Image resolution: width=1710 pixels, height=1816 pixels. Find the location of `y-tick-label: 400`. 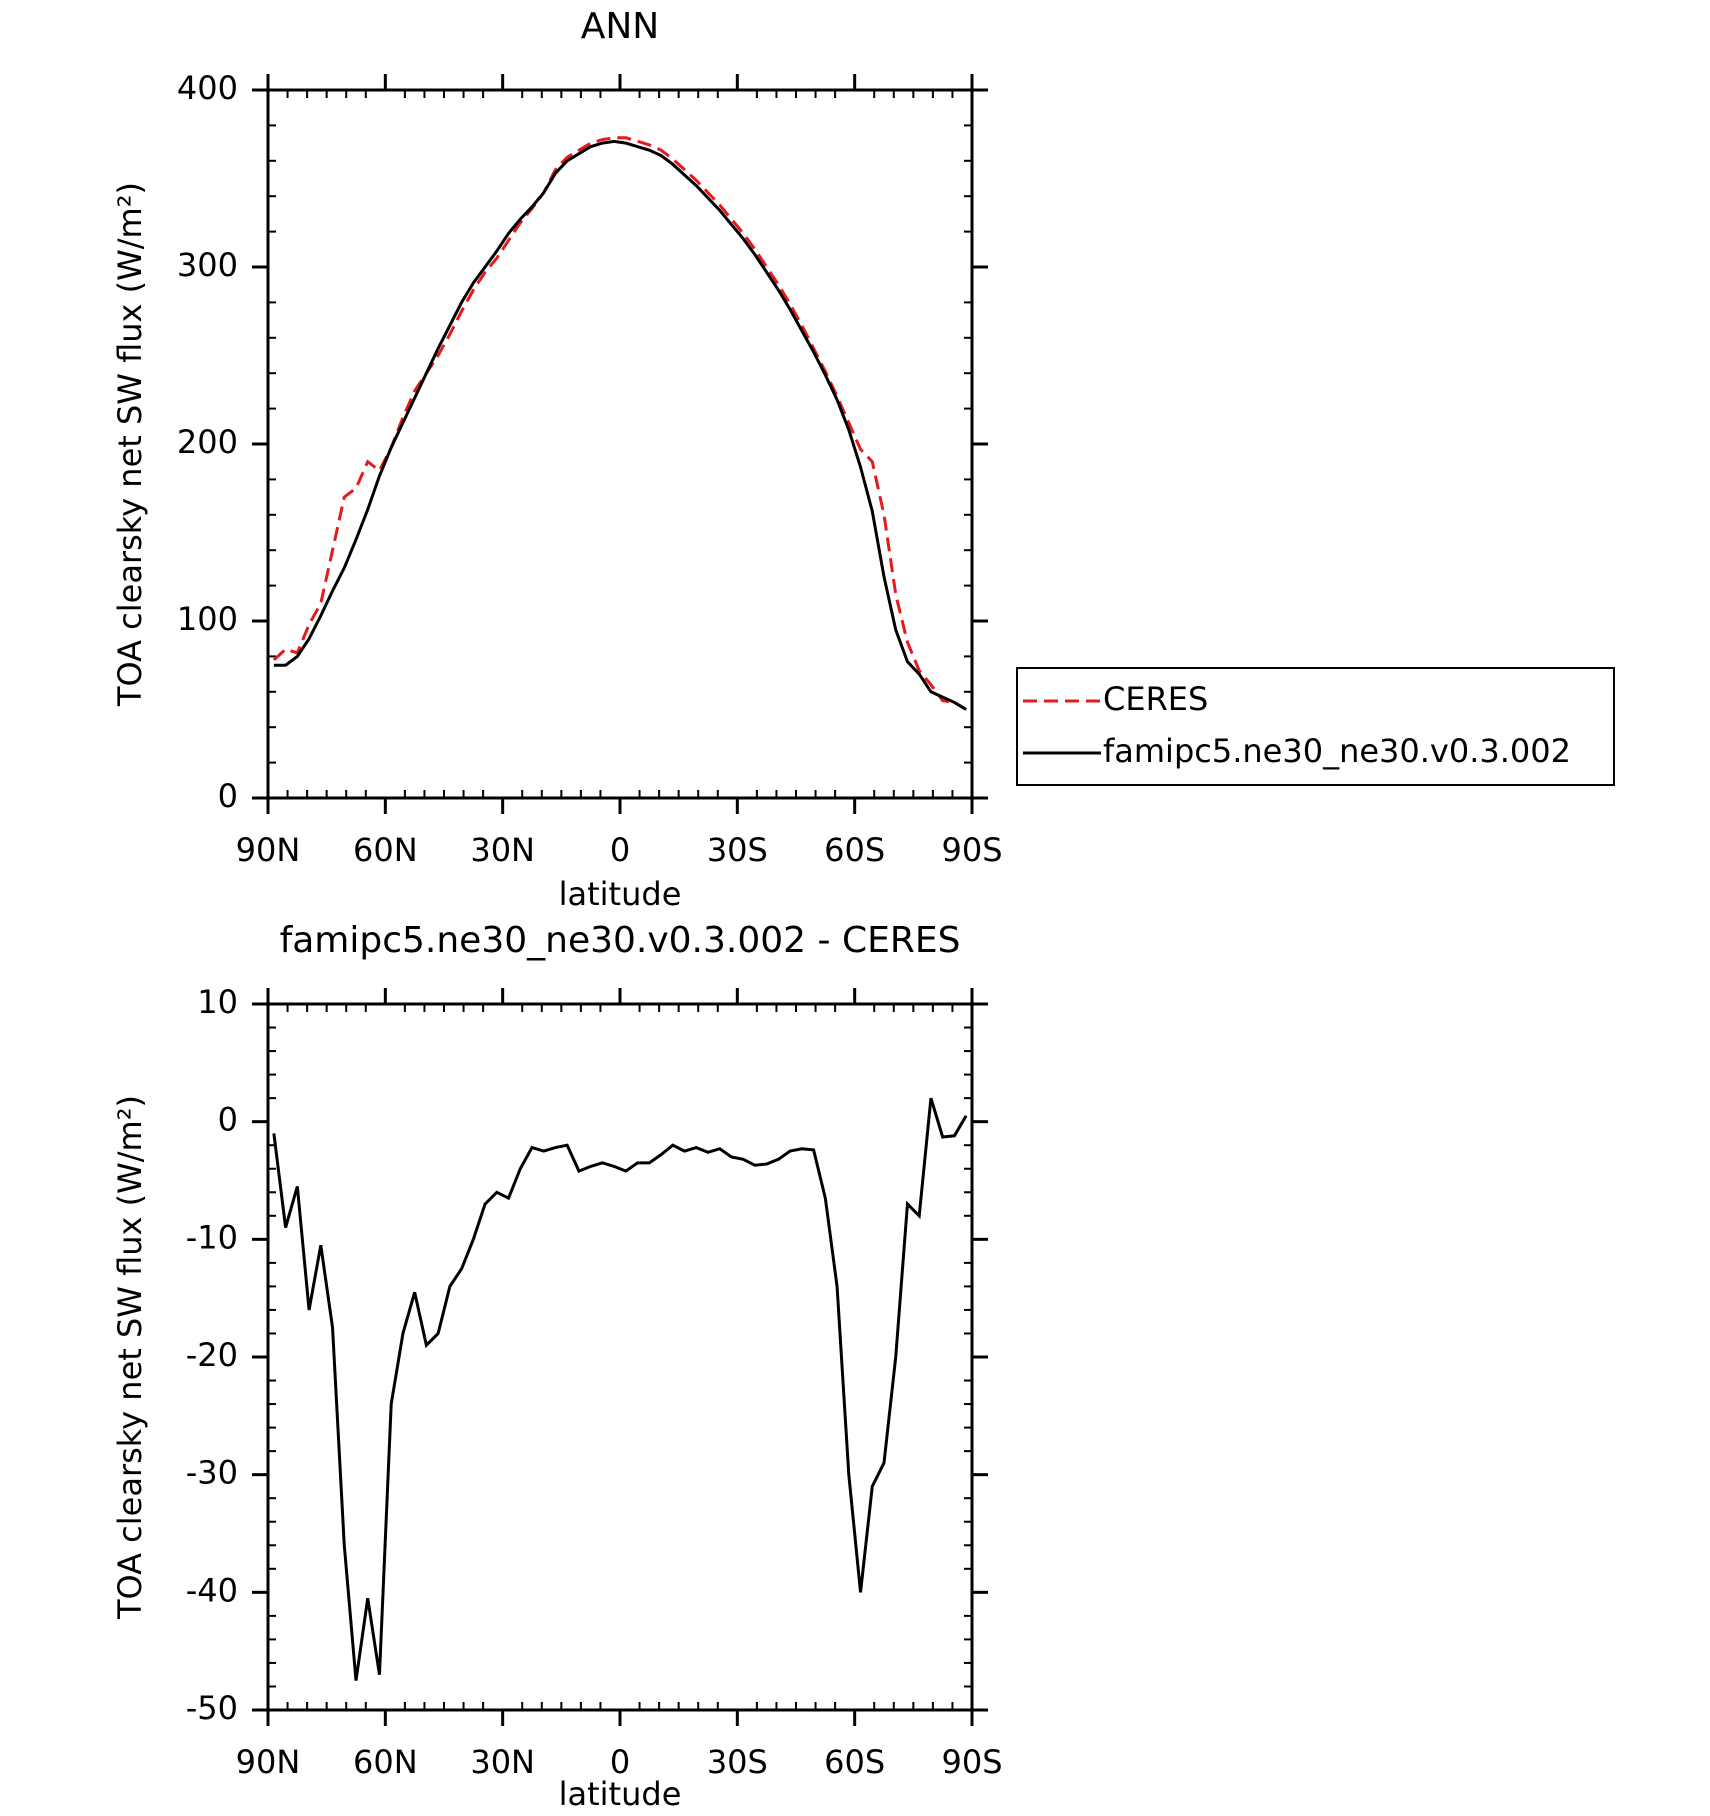

y-tick-label: 400 is located at coordinates (207, 88).